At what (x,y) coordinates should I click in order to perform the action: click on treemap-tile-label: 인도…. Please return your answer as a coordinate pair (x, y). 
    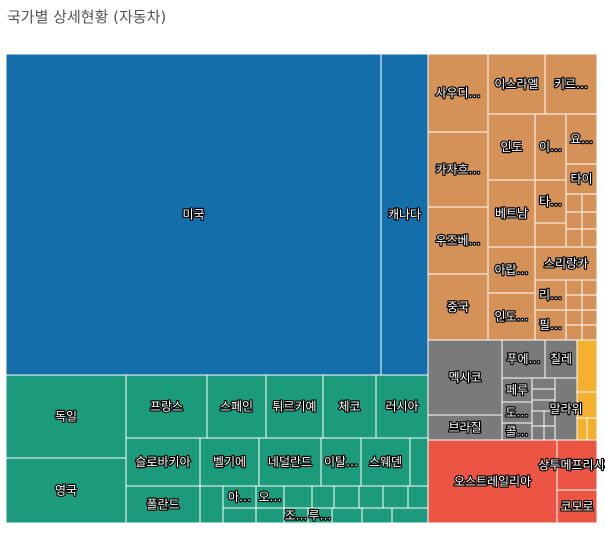
    Looking at the image, I should click on (511, 317).